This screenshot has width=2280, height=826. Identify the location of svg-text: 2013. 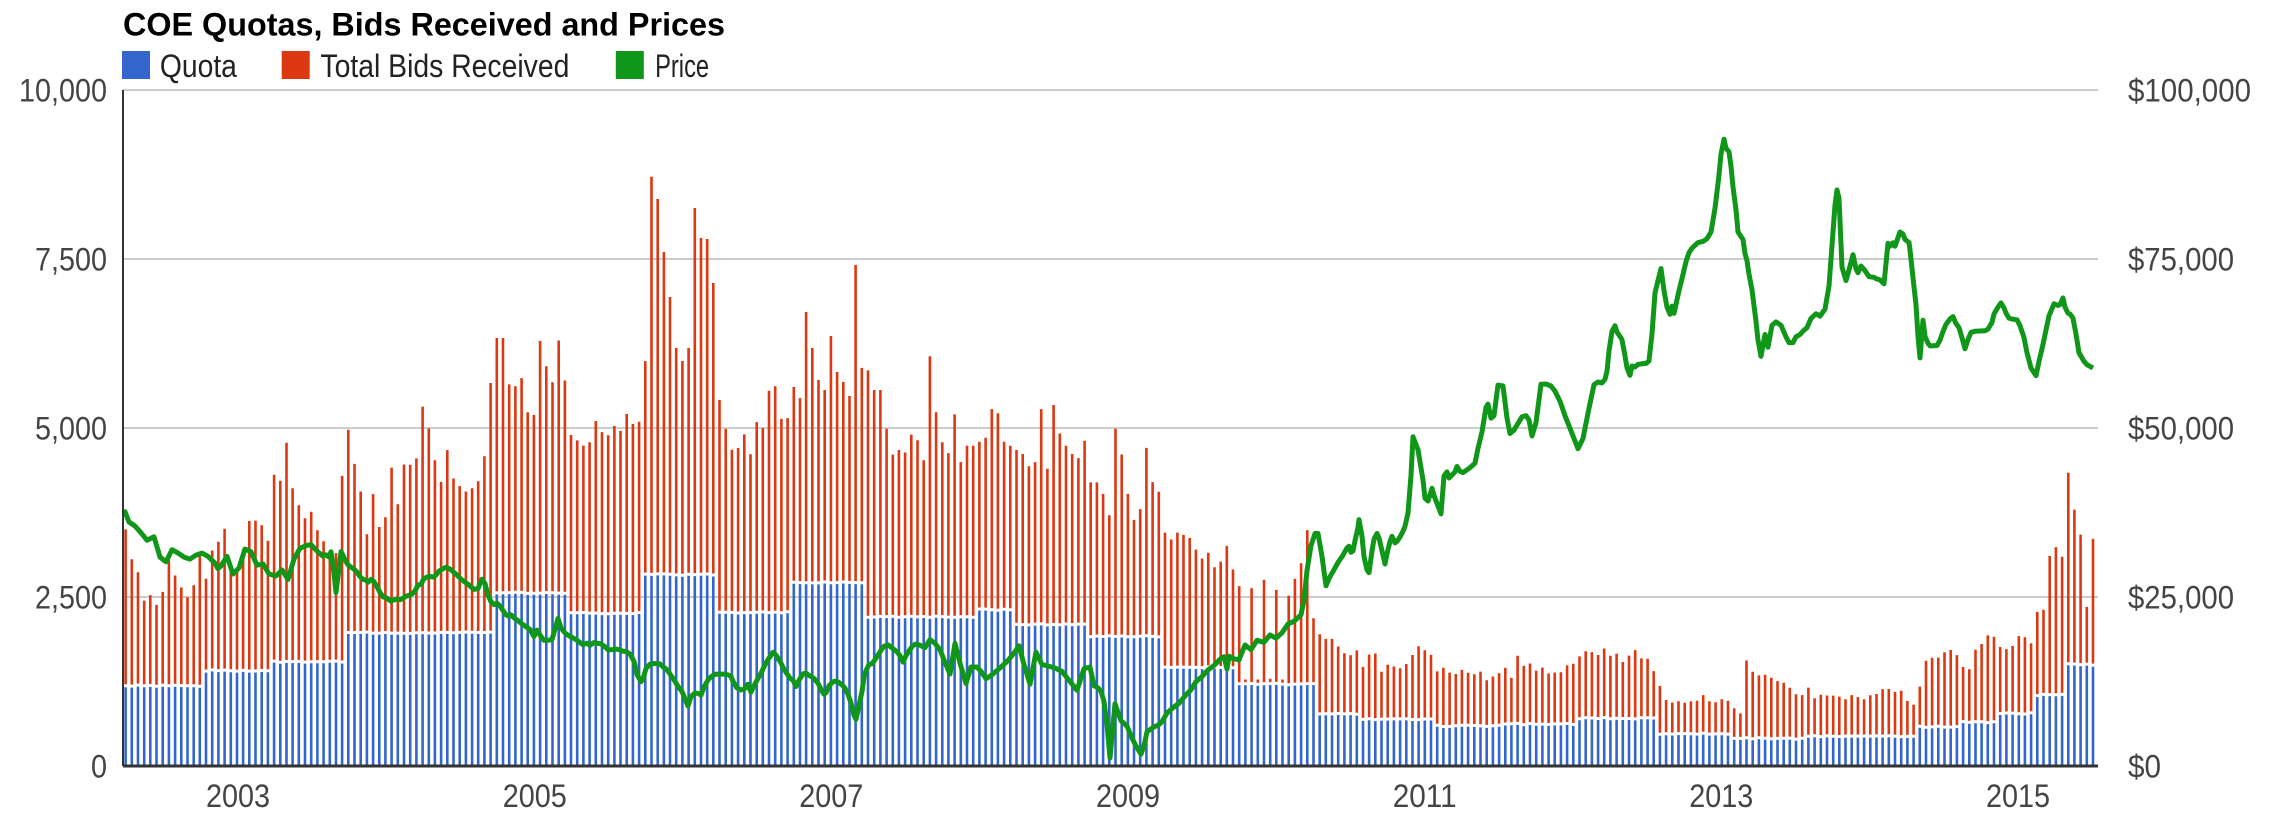
(1721, 796).